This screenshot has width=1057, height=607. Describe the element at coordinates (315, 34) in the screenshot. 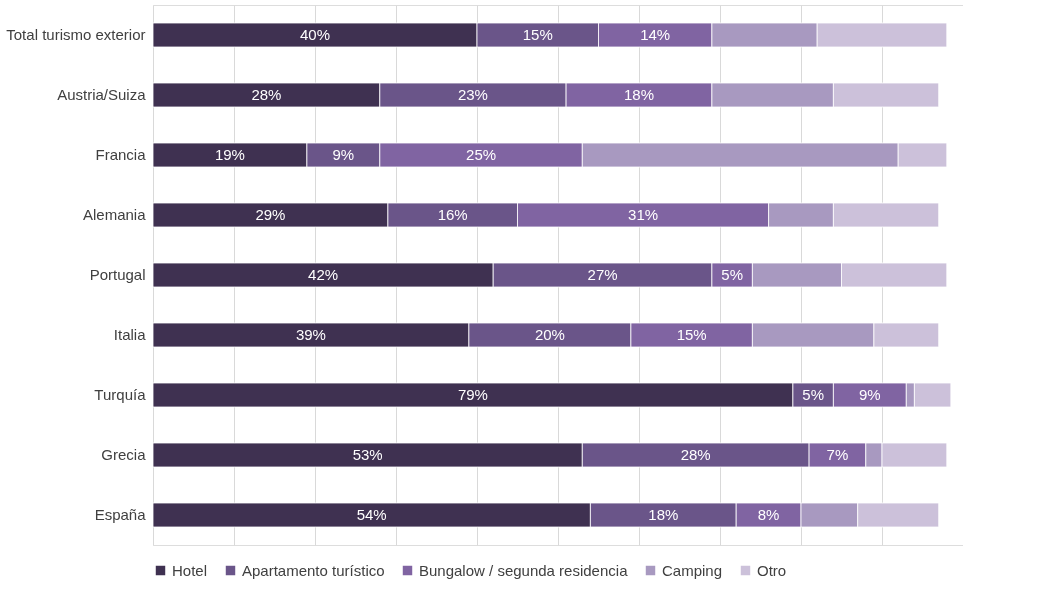

I see `data-label: 40%` at that location.